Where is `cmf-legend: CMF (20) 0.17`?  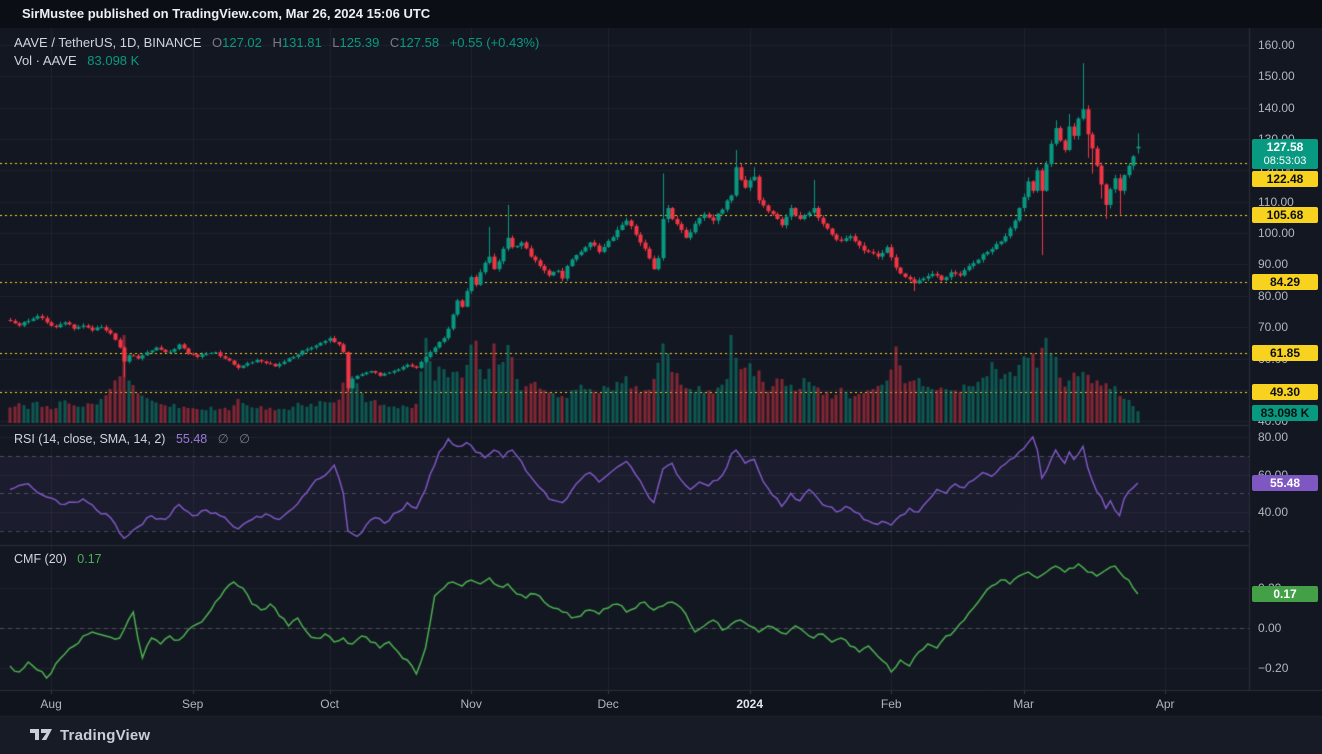
cmf-legend: CMF (20) 0.17 is located at coordinates (61, 559).